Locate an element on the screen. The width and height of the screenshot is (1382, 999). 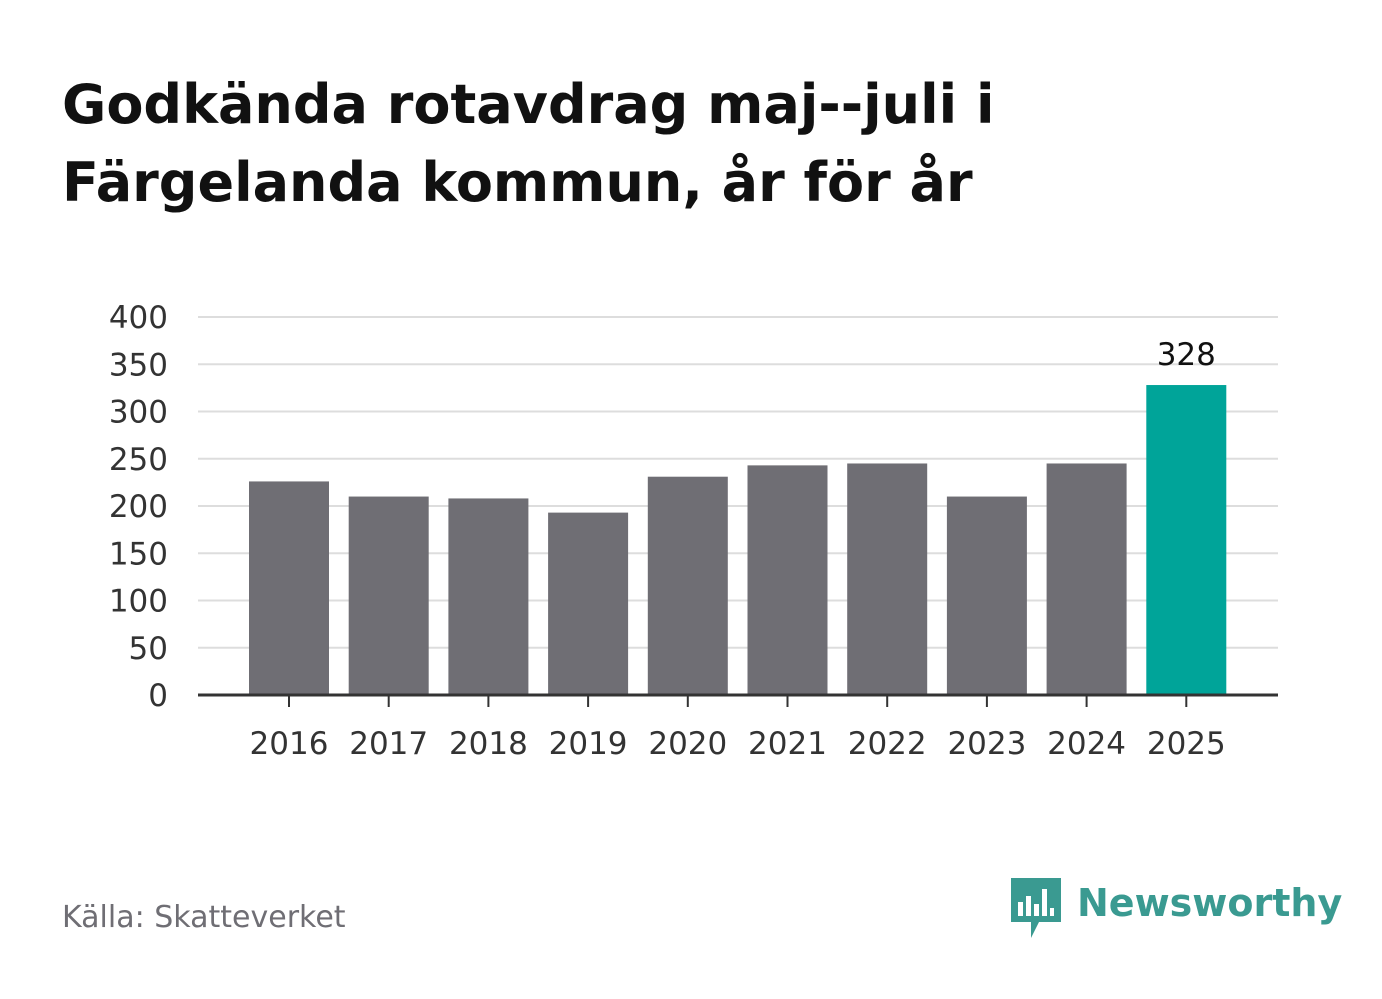
data-label: 328 is located at coordinates (1186, 355).